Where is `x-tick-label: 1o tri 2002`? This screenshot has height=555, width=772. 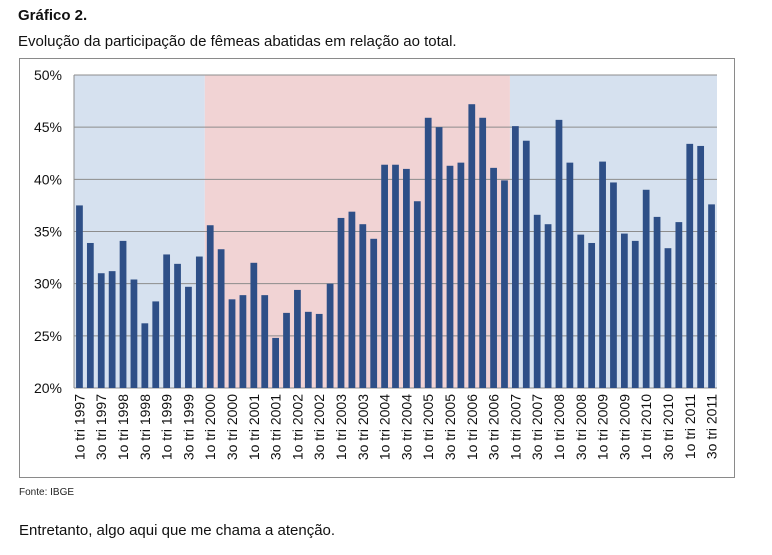
x-tick-label: 1o tri 2002 is located at coordinates (297, 427).